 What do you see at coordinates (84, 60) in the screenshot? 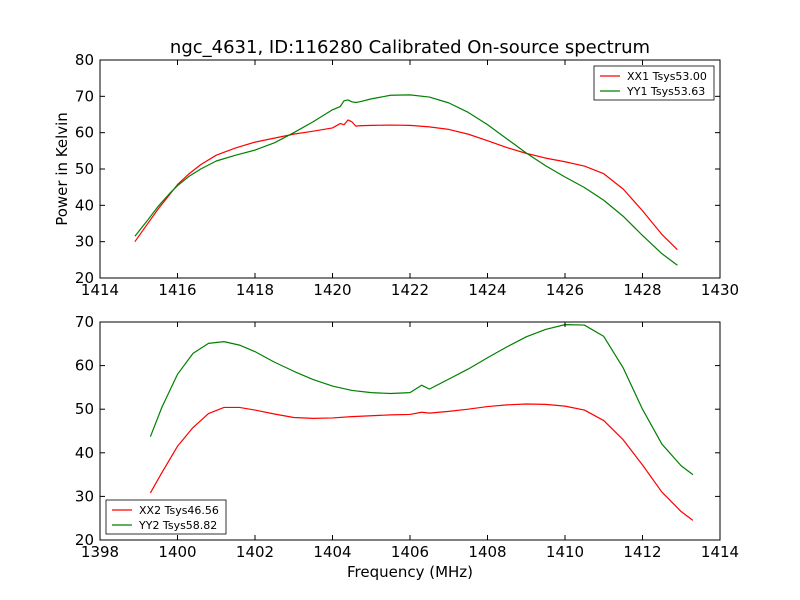
I see `y-tick-label: 80` at bounding box center [84, 60].